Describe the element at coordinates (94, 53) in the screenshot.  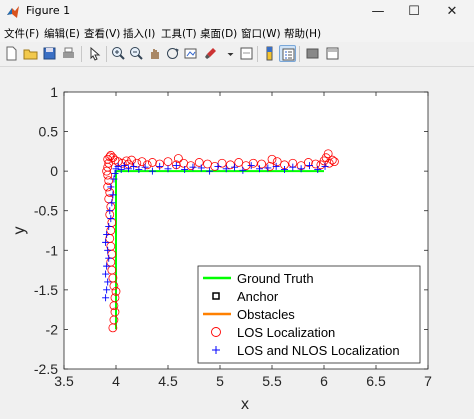
I see `edit-plot-icon` at that location.